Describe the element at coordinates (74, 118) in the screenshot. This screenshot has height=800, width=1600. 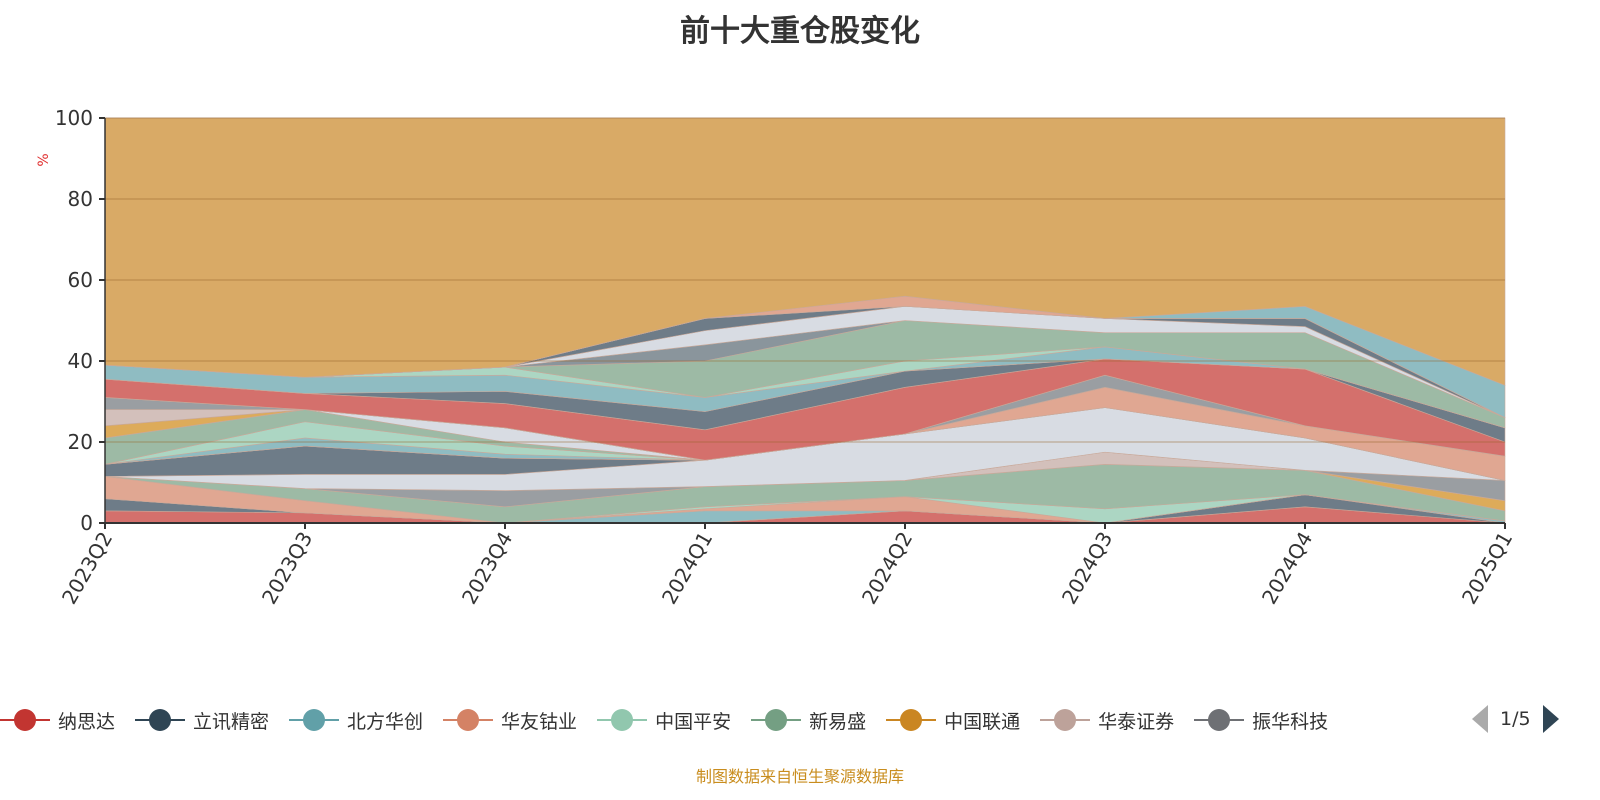
I see `y-tick-label: 100` at that location.